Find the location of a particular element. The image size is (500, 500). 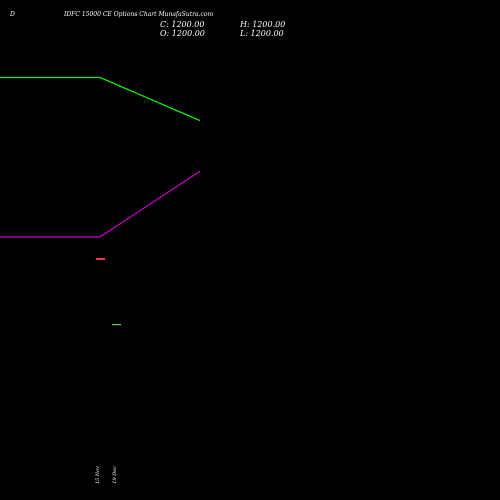

lower-line is located at coordinates (100, 204).